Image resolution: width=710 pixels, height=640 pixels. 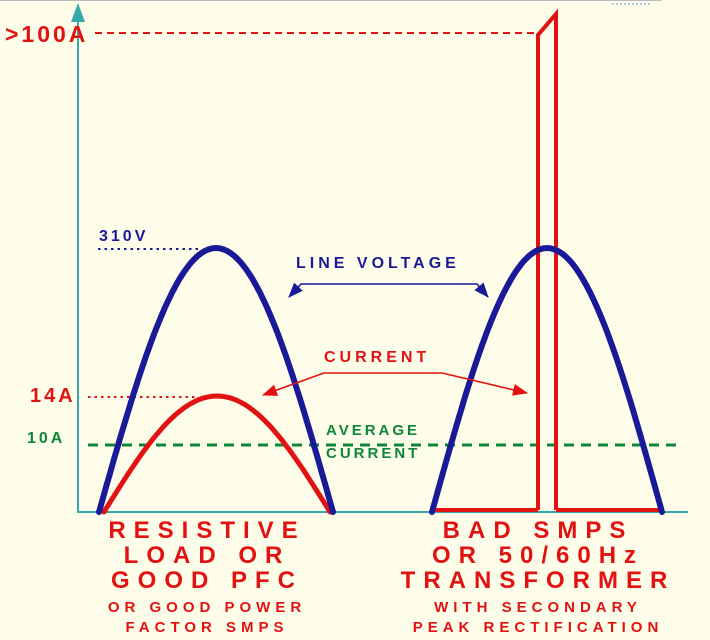 I want to click on caption-subline: FACTOR SMPS, so click(x=207, y=627).